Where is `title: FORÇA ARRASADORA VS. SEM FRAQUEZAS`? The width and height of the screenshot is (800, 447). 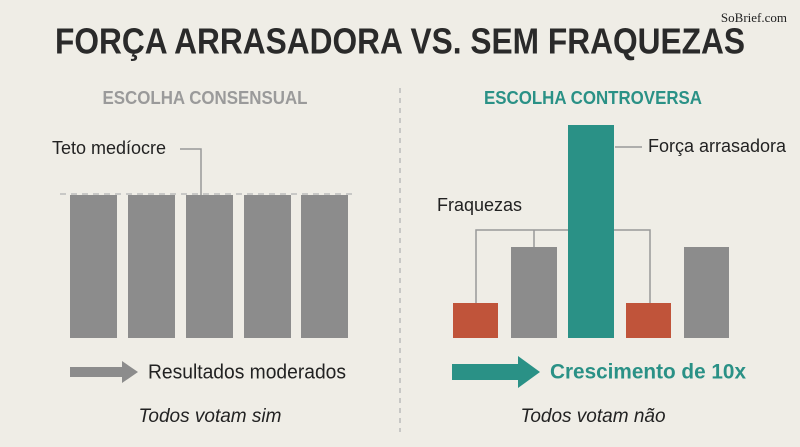
title: FORÇA ARRASADORA VS. SEM FRAQUEZAS is located at coordinates (400, 41).